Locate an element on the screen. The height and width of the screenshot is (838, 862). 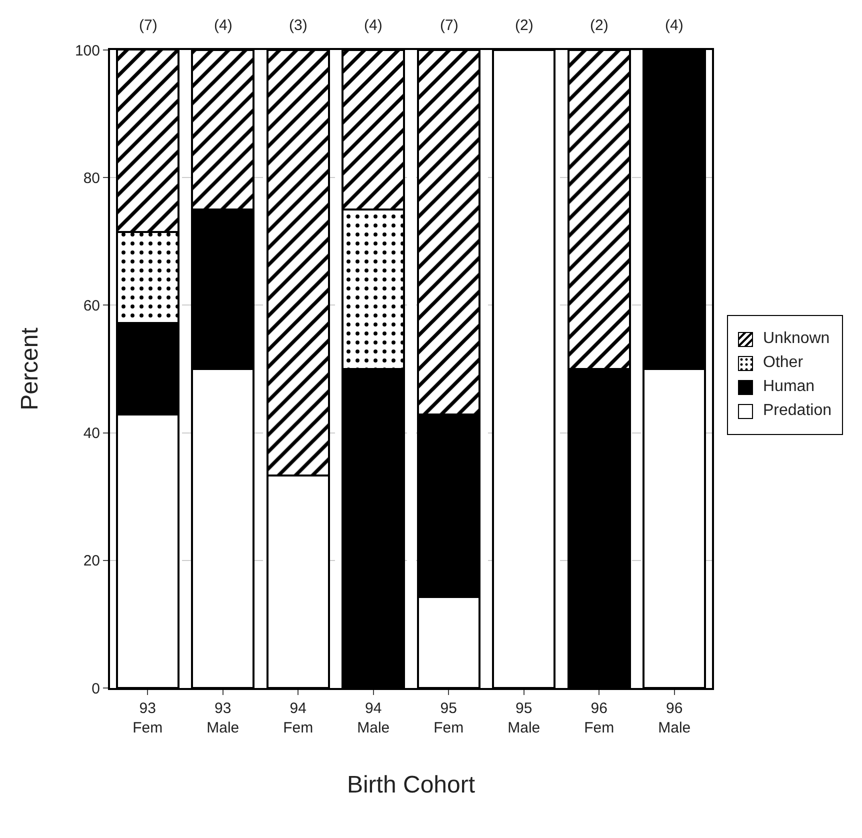
x-tick-label: 96 Fem is located at coordinates (599, 718).